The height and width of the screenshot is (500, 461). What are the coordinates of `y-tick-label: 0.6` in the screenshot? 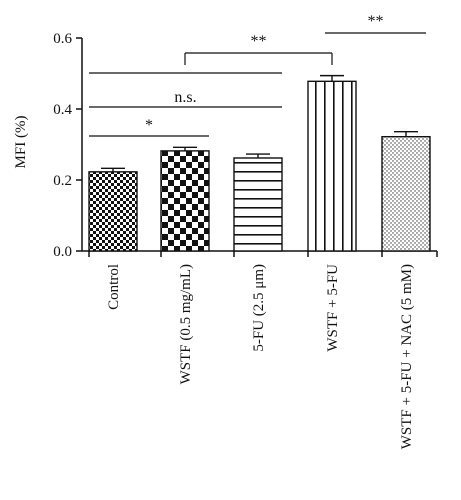 It's located at (62, 39).